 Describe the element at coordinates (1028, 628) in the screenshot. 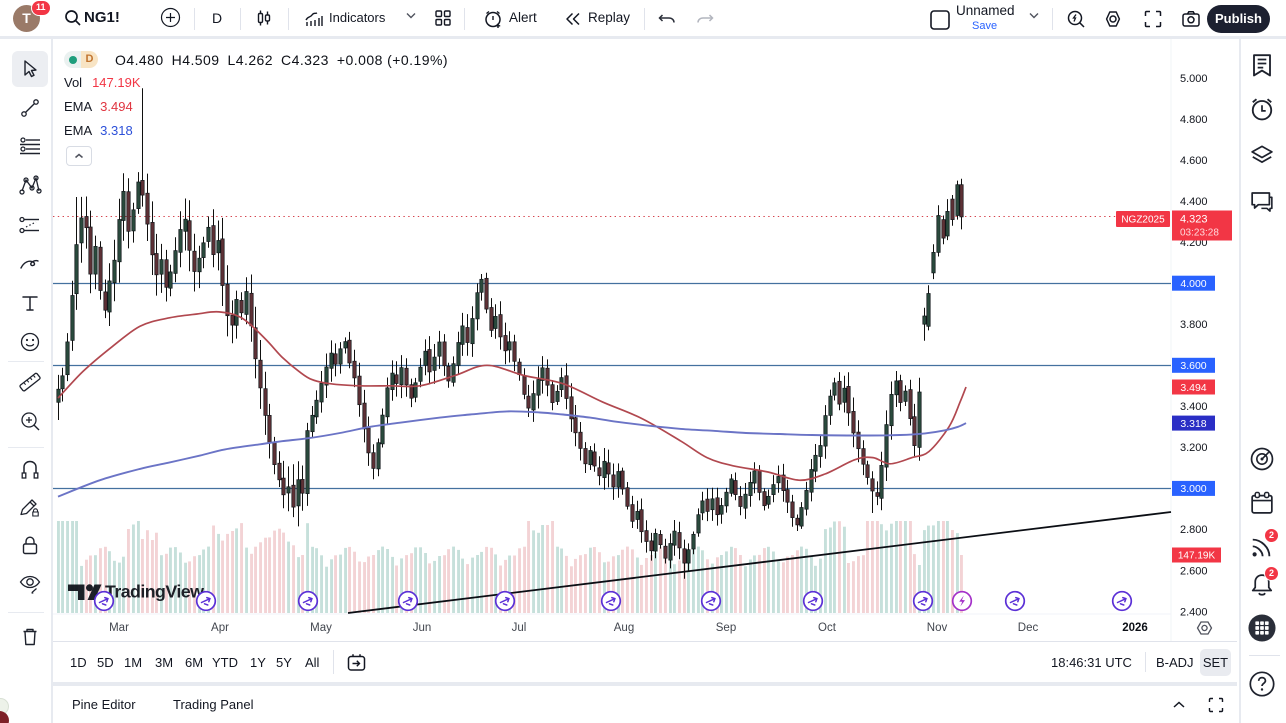

I see `svg-text: Dec` at that location.